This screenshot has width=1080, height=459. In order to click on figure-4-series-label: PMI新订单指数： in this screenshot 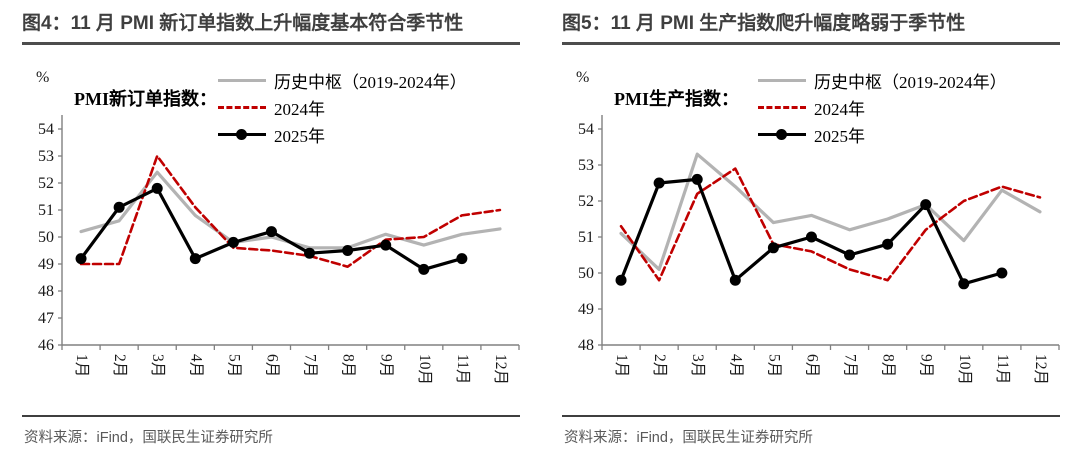, I will do `click(145, 98)`.